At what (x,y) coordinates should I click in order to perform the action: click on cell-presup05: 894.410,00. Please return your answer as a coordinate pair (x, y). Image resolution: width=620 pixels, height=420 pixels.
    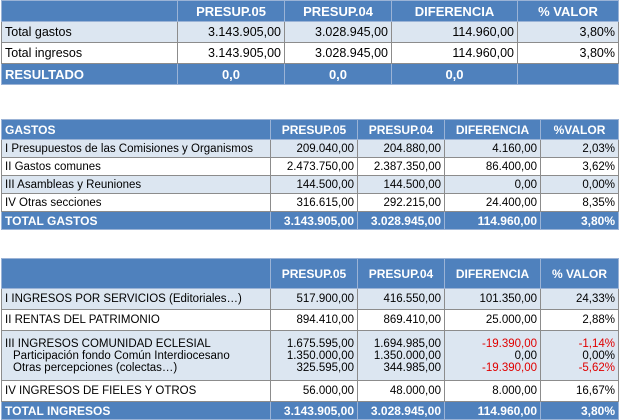
    Looking at the image, I should click on (314, 320).